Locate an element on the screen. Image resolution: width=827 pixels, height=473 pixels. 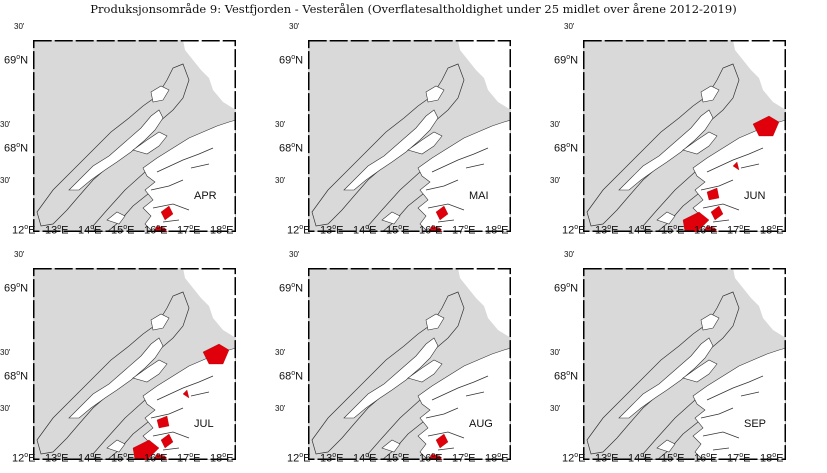
month-label: JUN is located at coordinates (755, 196).